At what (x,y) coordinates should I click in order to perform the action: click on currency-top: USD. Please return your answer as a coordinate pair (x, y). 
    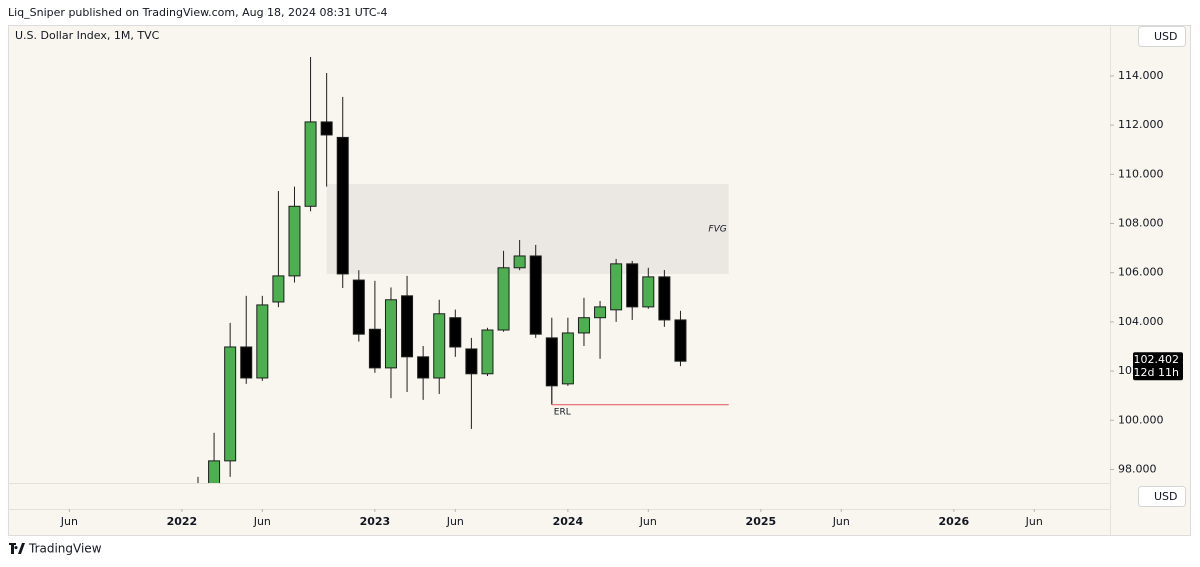
    Looking at the image, I should click on (1166, 36).